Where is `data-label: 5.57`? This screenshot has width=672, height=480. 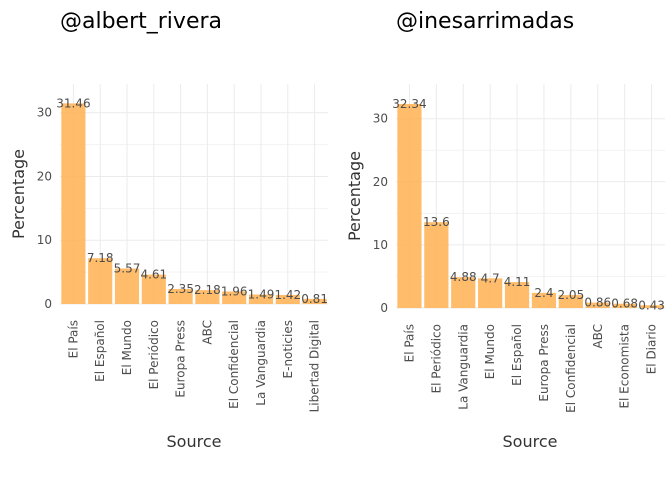
data-label: 5.57 is located at coordinates (127, 268).